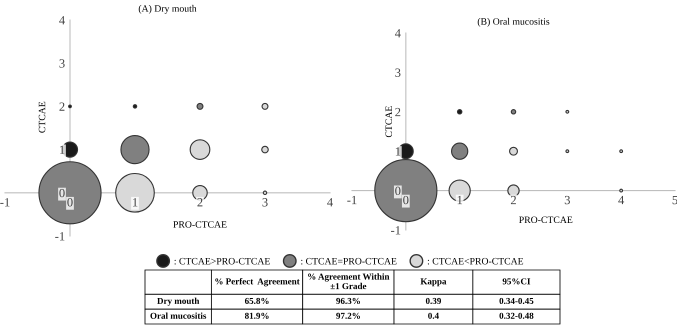 The width and height of the screenshot is (677, 328). Describe the element at coordinates (433, 282) in the screenshot. I see `category-label: Kappa` at that location.